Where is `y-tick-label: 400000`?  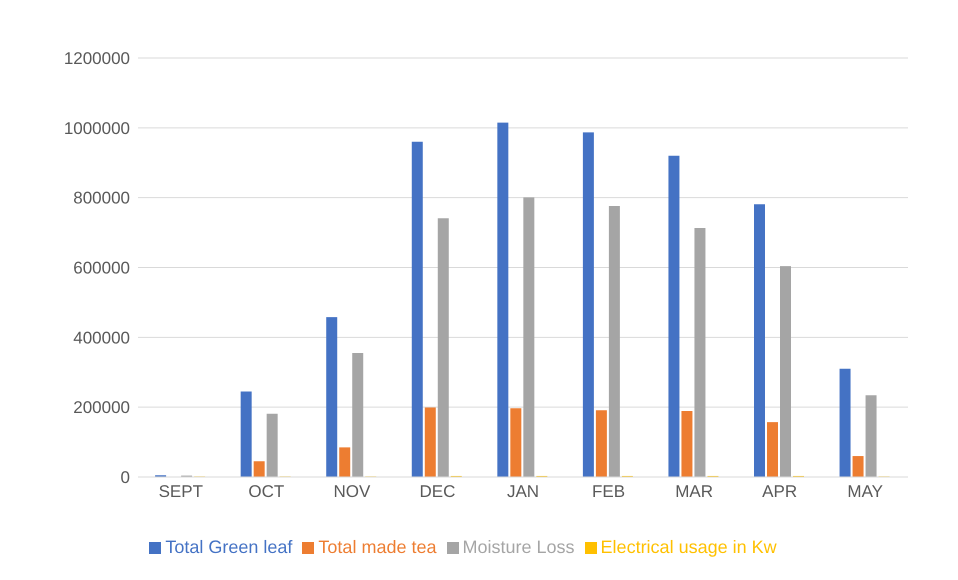 y-tick-label: 400000 is located at coordinates (101, 338).